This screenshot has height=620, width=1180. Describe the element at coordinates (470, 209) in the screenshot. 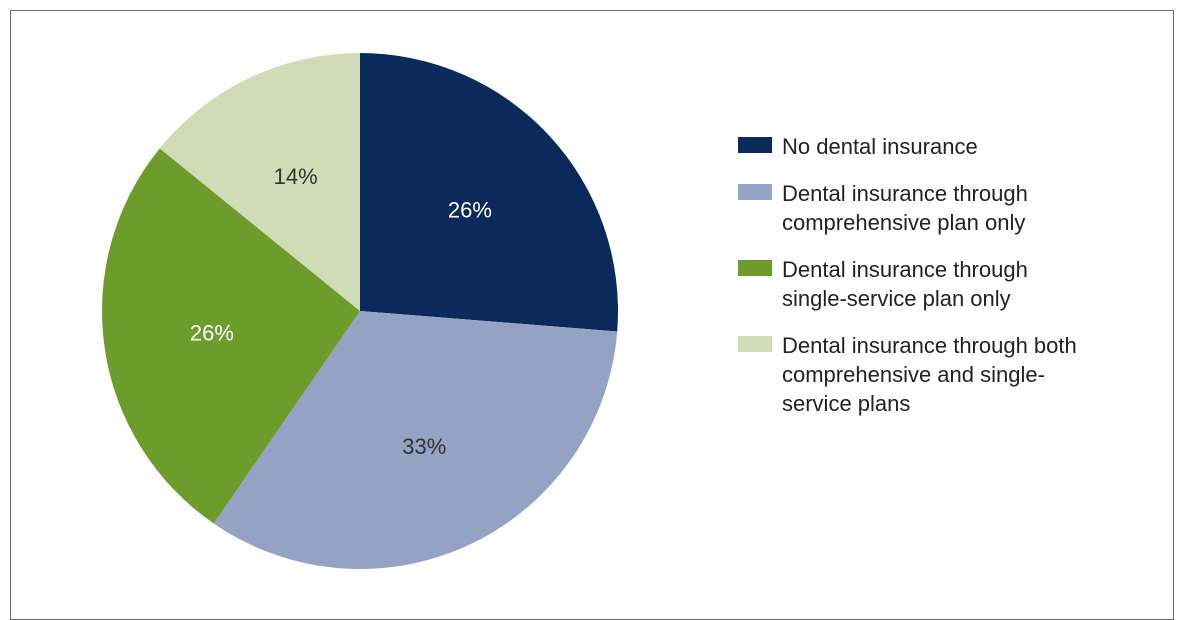

I see `slice-label-0: 26%` at that location.